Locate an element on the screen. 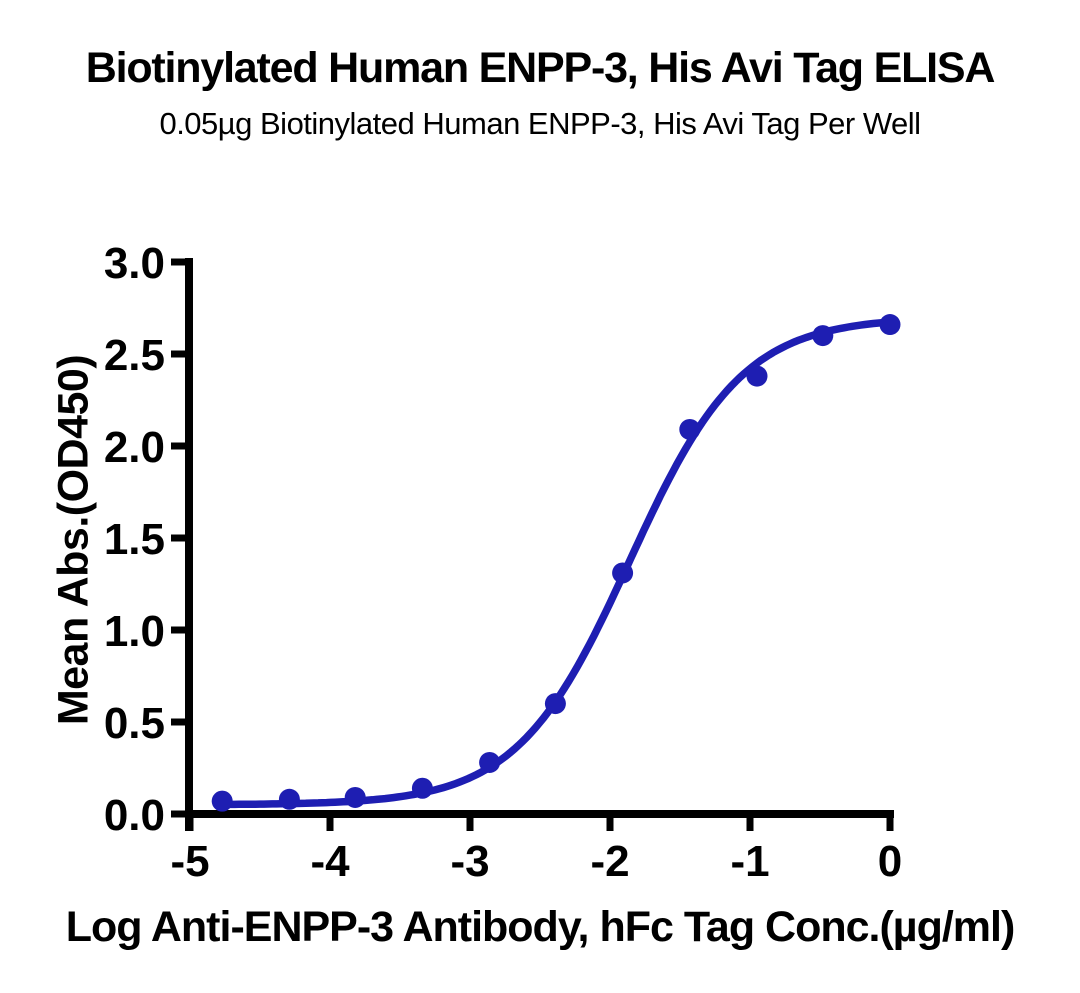 The width and height of the screenshot is (1080, 993). y-tick-label: 1.0 is located at coordinates (134, 631).